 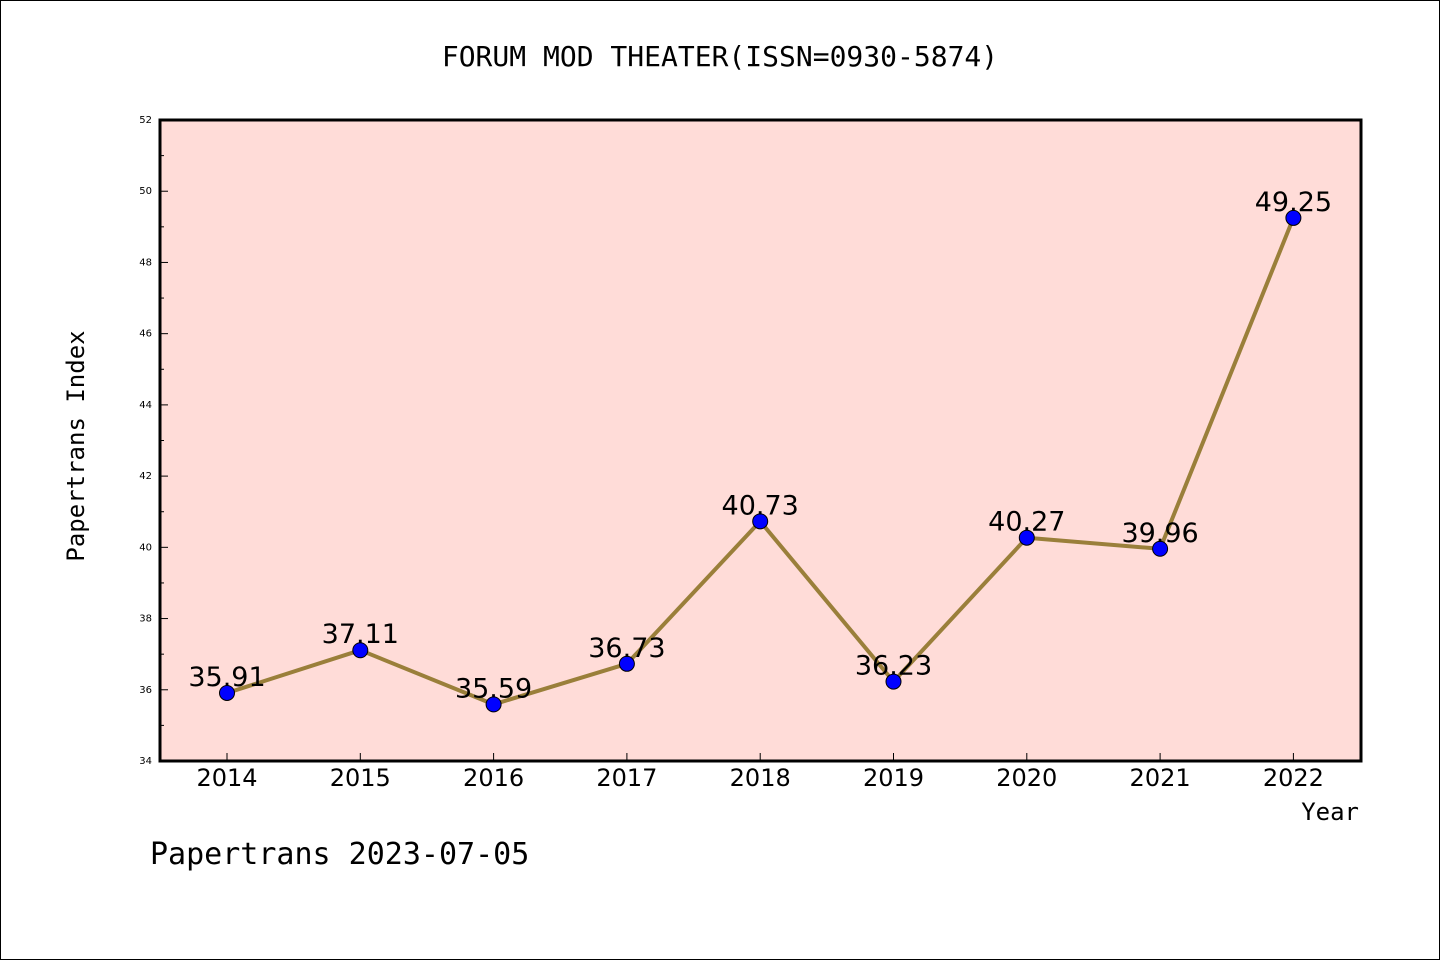 What do you see at coordinates (760, 778) in the screenshot?
I see `x-tick-label: 2018` at bounding box center [760, 778].